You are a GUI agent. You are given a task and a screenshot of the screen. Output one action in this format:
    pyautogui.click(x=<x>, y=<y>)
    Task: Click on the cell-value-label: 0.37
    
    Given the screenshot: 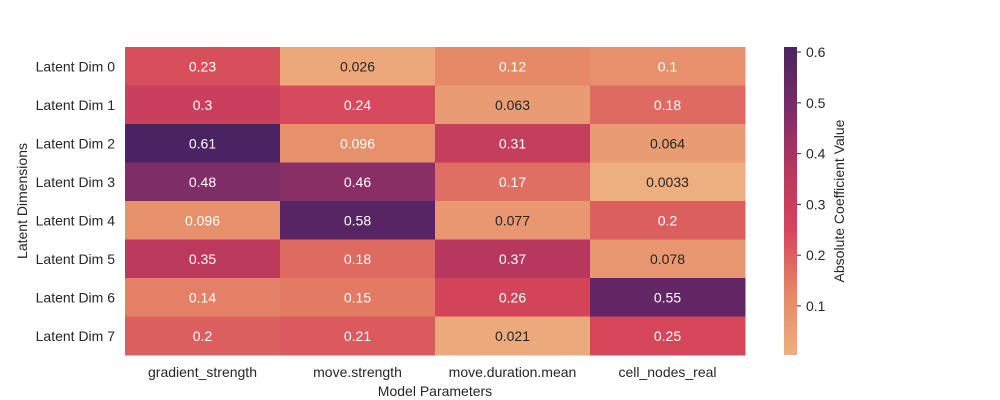 What is the action you would take?
    pyautogui.click(x=512, y=259)
    